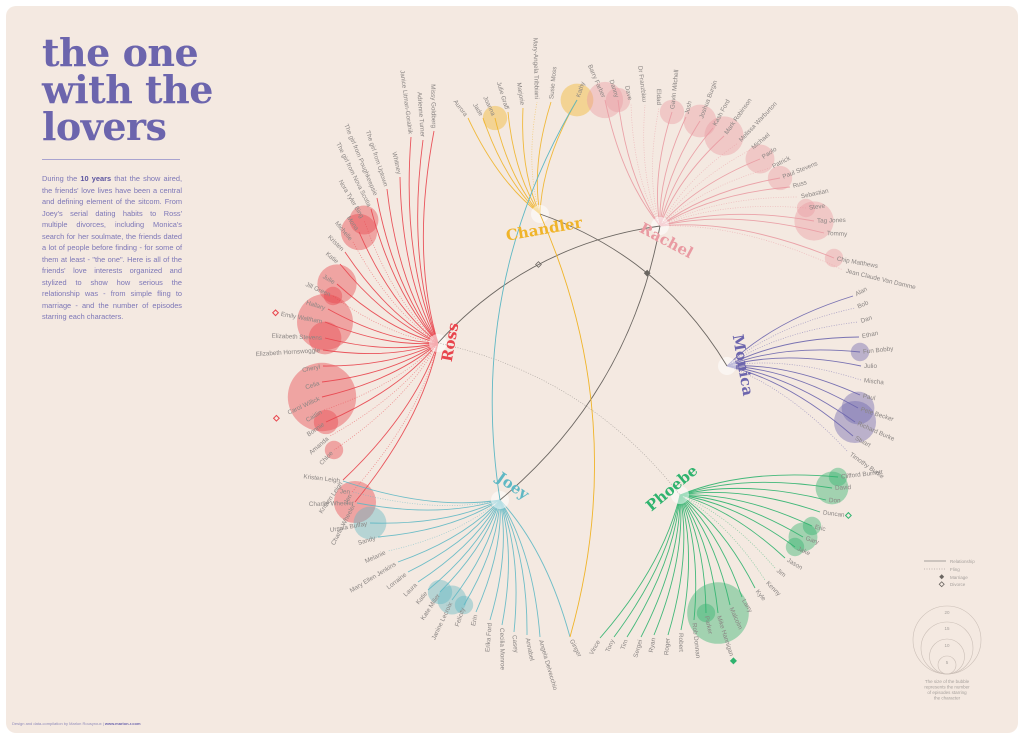  I want to click on partner-label: Ginger, so click(575, 648).